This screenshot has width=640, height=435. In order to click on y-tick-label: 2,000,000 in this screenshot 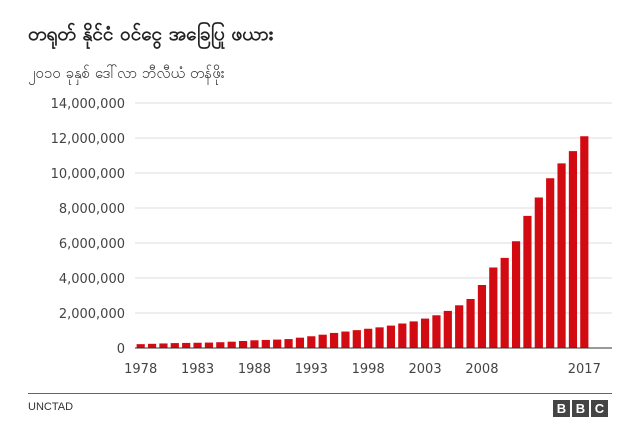, I will do `click(92, 314)`.